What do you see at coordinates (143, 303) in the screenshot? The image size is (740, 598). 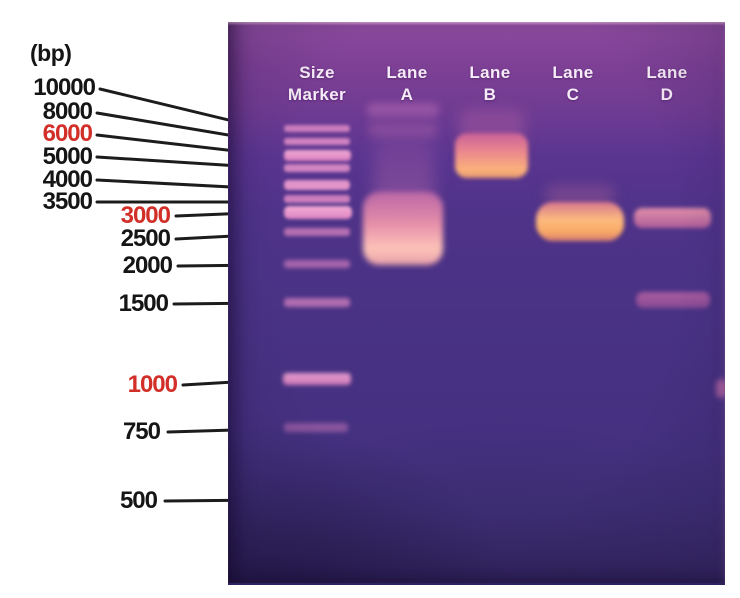 I see `size-marker-label-1500: 1500` at bounding box center [143, 303].